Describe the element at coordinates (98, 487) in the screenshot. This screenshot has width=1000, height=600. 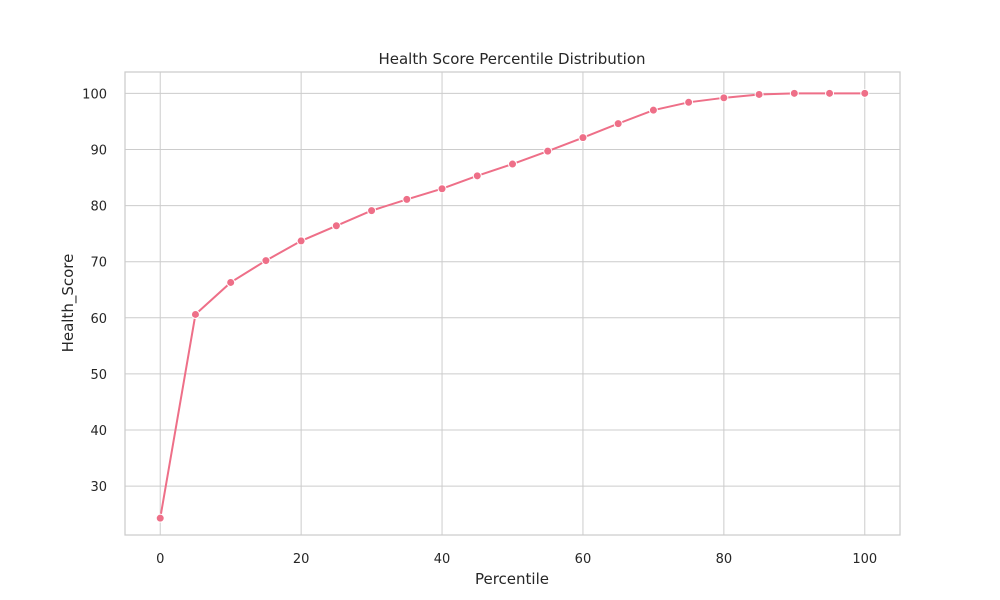
I see `y-tick-label: 30` at that location.